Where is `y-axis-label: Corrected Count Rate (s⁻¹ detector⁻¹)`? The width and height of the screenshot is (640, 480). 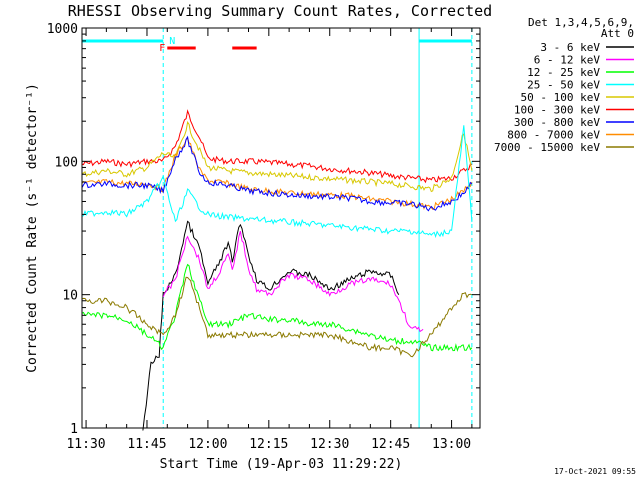
y-axis-label: Corrected Count Rate (s⁻¹ detector⁻¹) is located at coordinates (32, 228).